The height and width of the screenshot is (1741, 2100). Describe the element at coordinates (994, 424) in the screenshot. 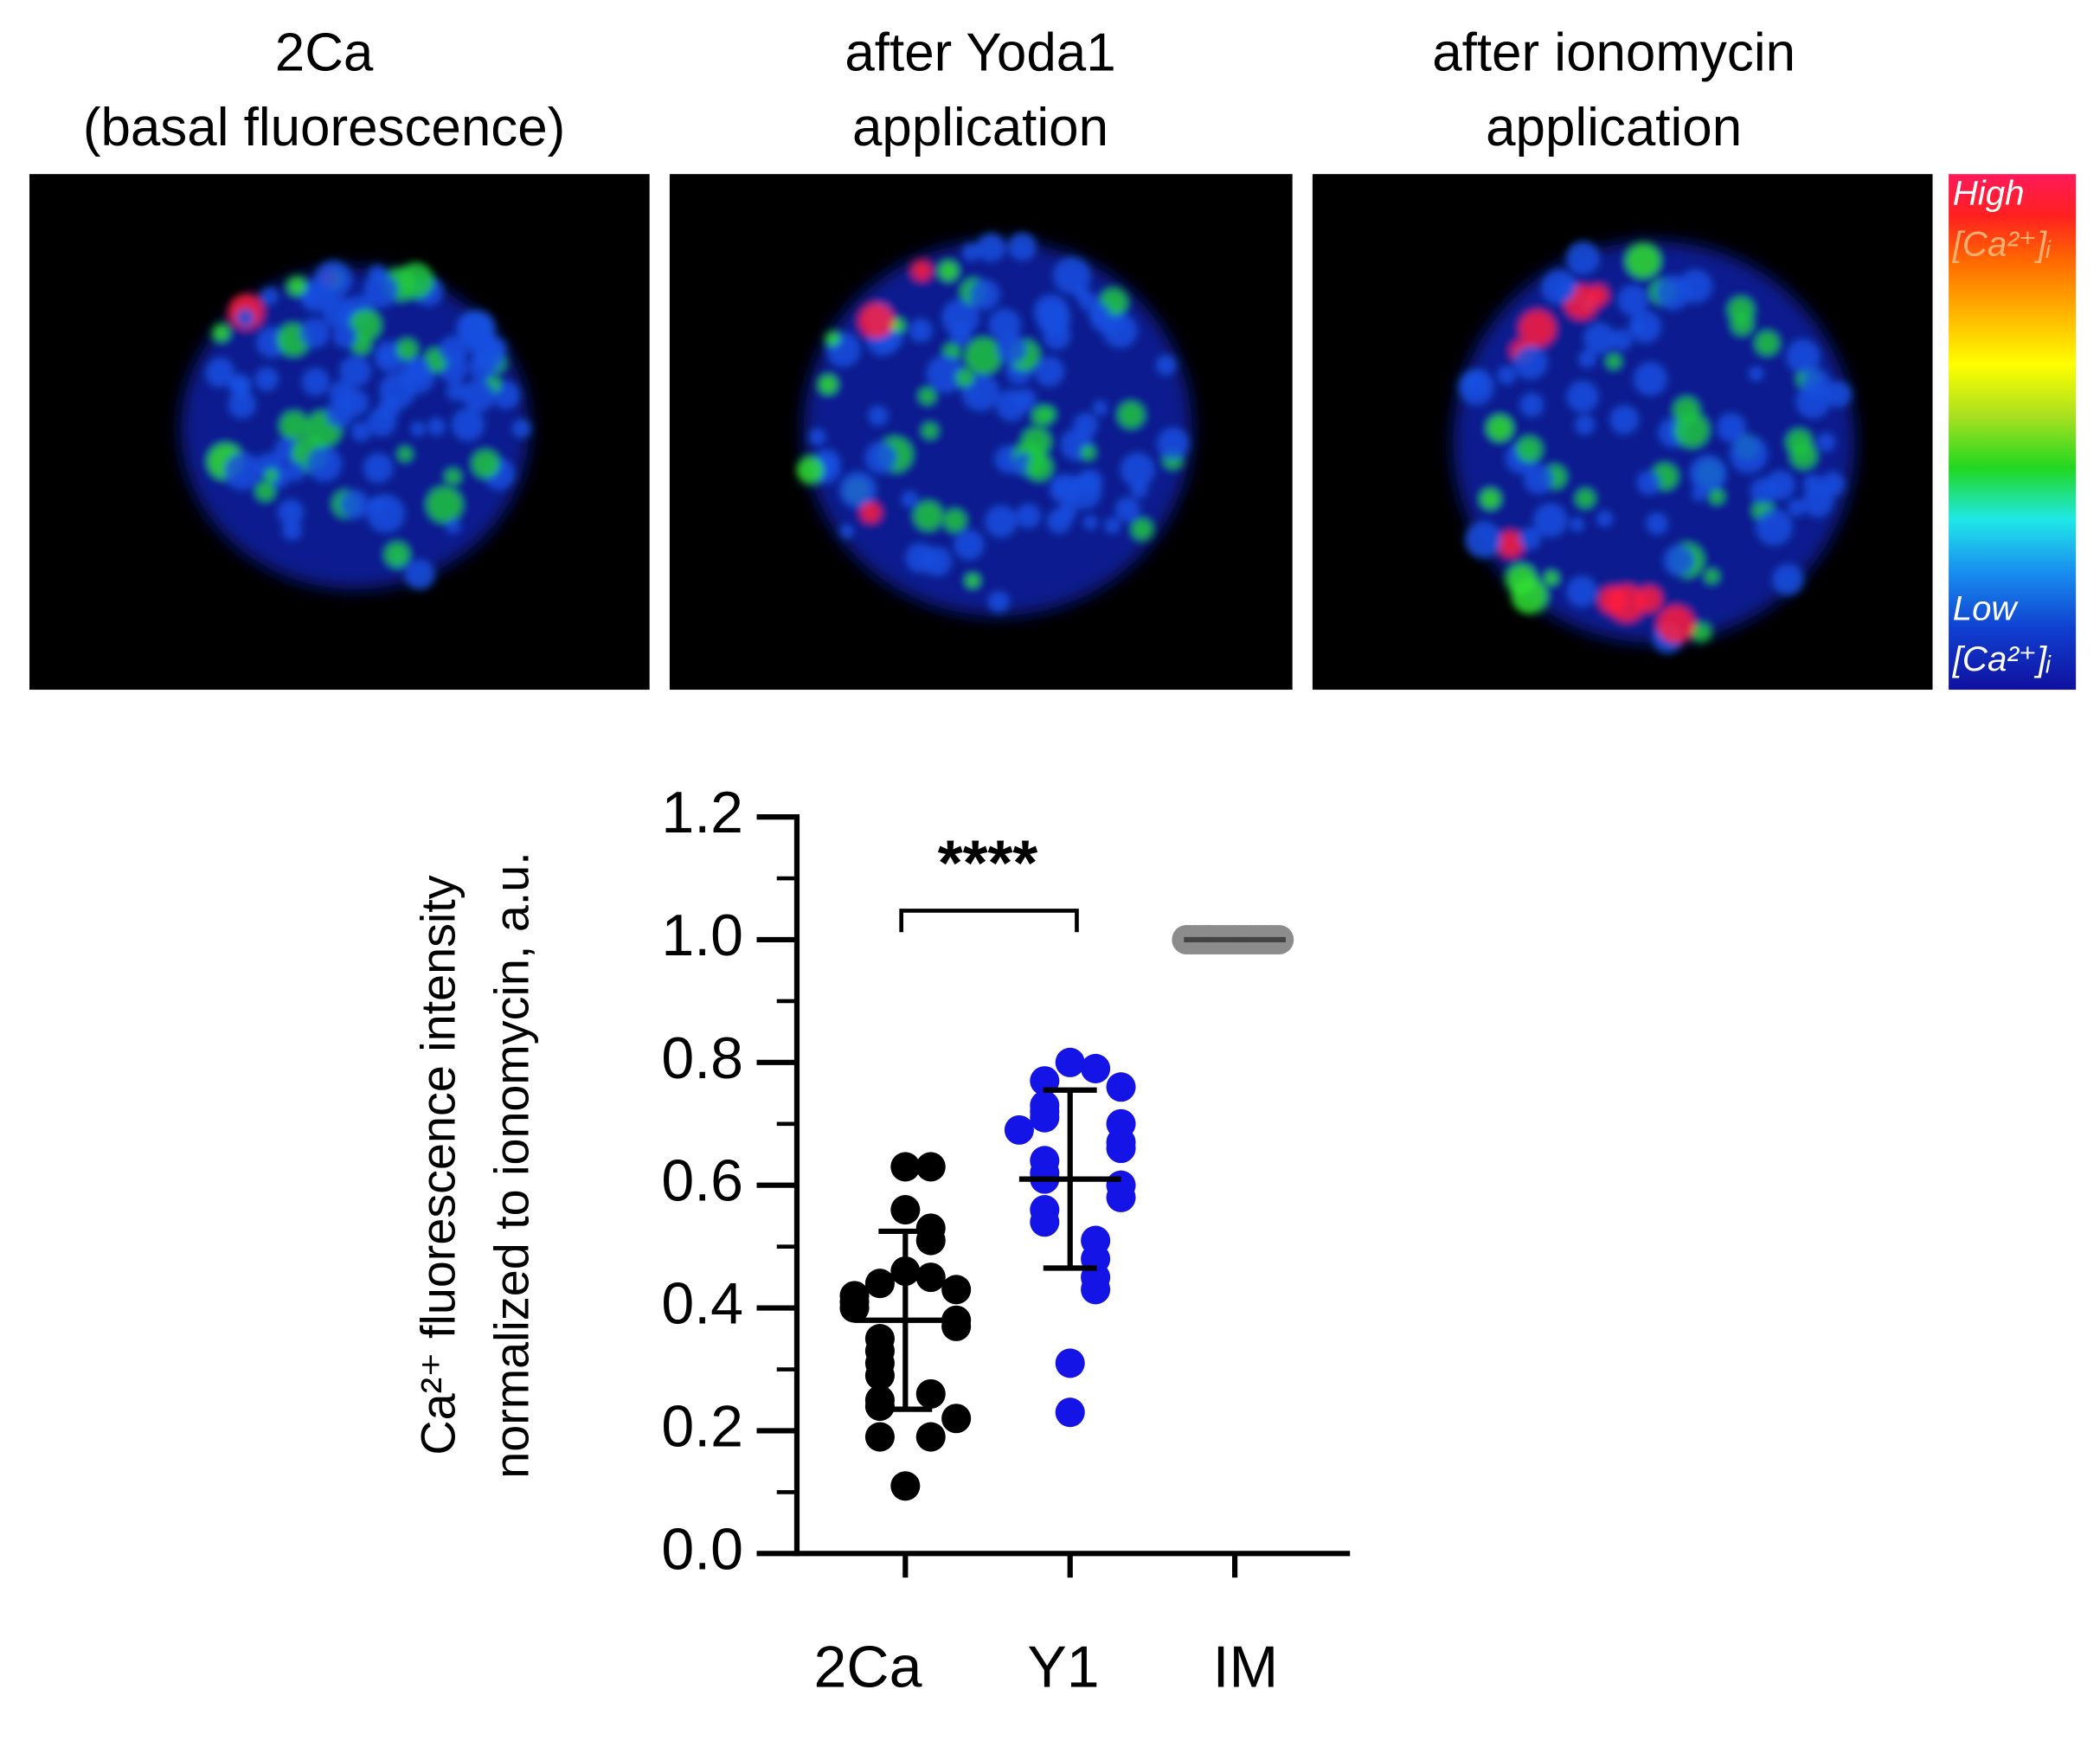

I see `cell-image` at that location.